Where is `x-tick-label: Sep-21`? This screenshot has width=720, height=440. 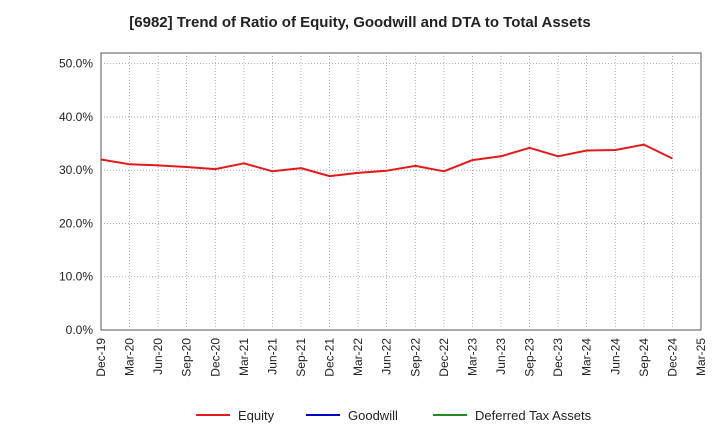
x-tick-label: Sep-21 is located at coordinates (301, 357).